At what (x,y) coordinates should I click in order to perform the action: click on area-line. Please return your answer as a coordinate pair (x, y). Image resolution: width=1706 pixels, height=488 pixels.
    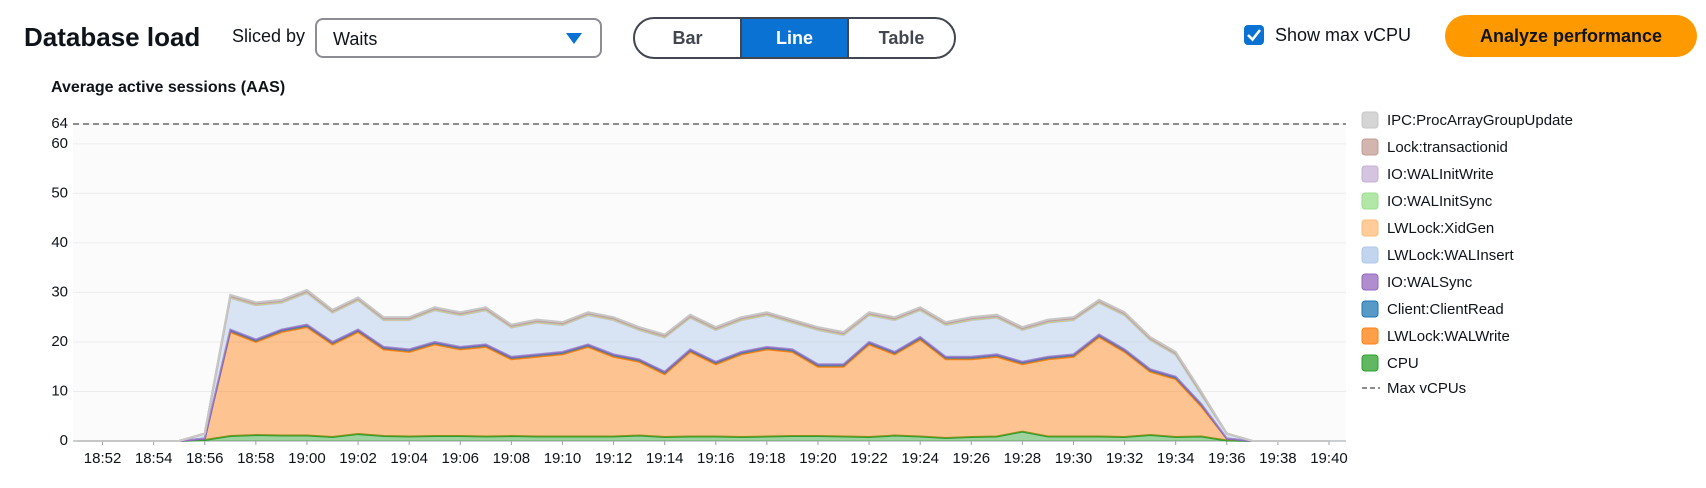
    Looking at the image, I should click on (703, 436).